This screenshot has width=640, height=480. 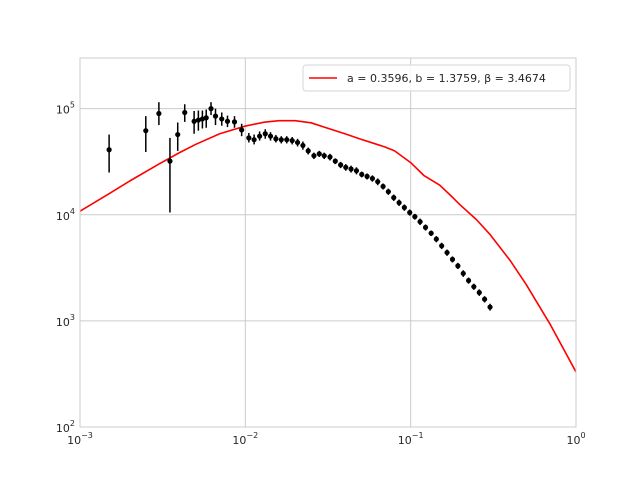 I want to click on y-tick-label: 10³, so click(x=65, y=321).